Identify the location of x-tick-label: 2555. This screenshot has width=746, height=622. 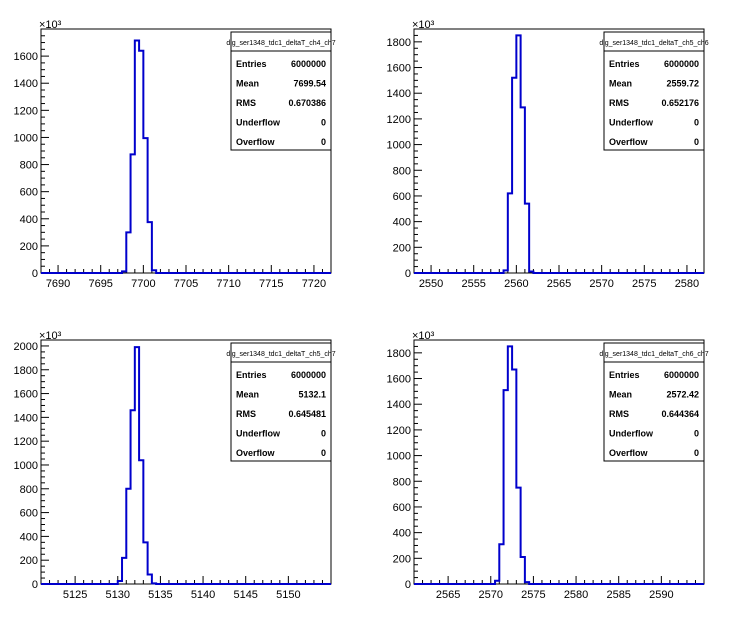
(473, 284).